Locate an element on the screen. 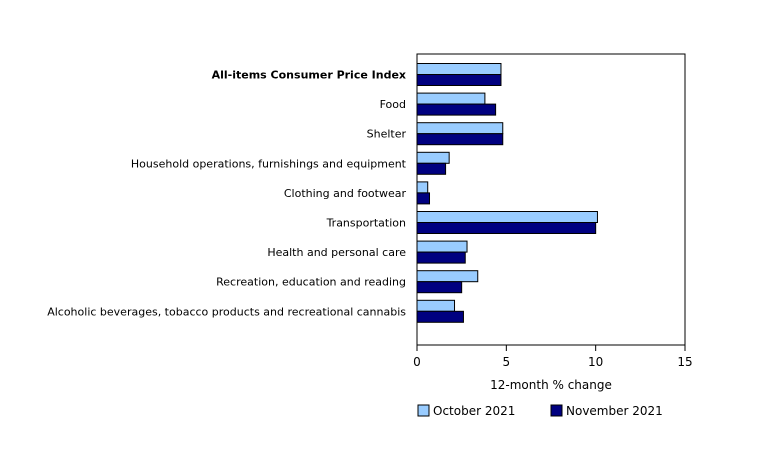 Image resolution: width=780 pixels, height=470 pixels. x-tick-label: 15 is located at coordinates (684, 362).